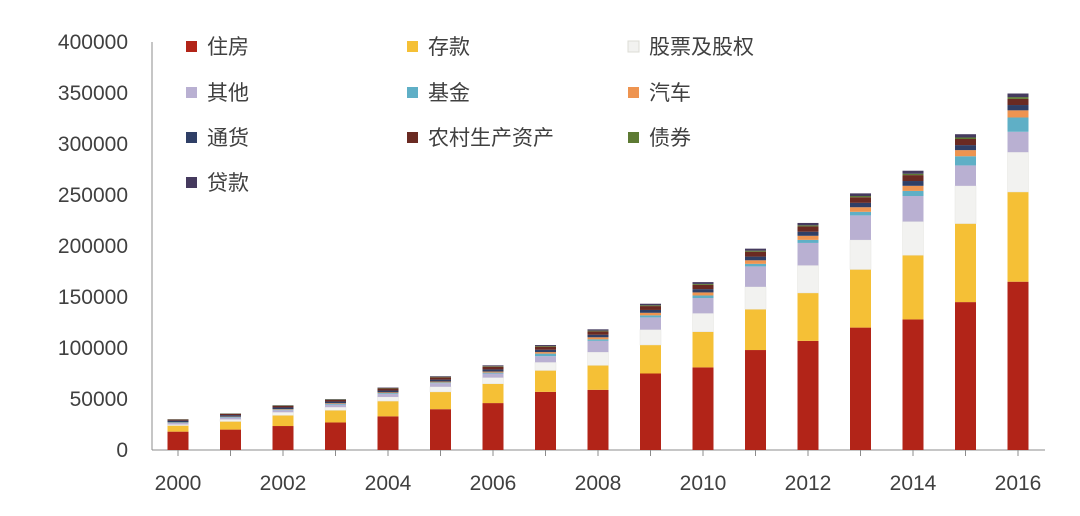  What do you see at coordinates (480, 138) in the screenshot?
I see `legend-item: 农村生产资产` at bounding box center [480, 138].